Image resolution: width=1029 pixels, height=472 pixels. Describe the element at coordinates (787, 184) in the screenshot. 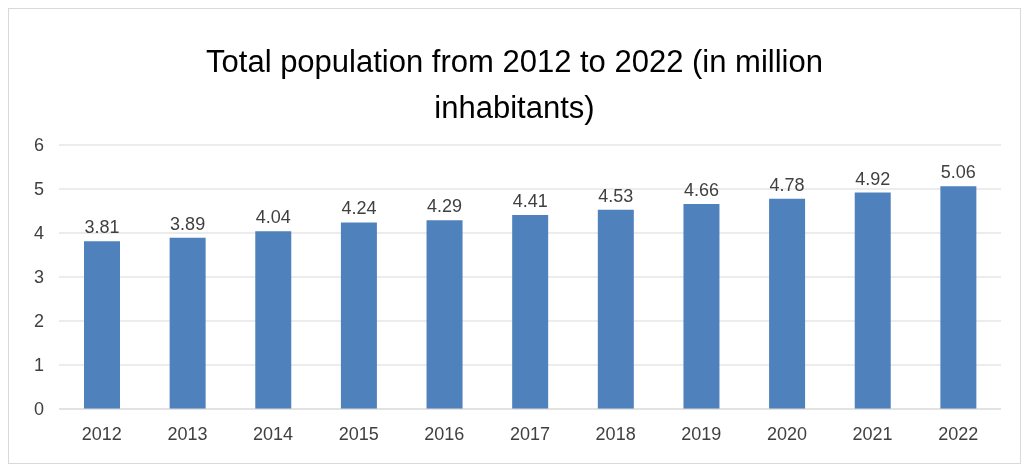

I see `data-label: 4.78` at that location.